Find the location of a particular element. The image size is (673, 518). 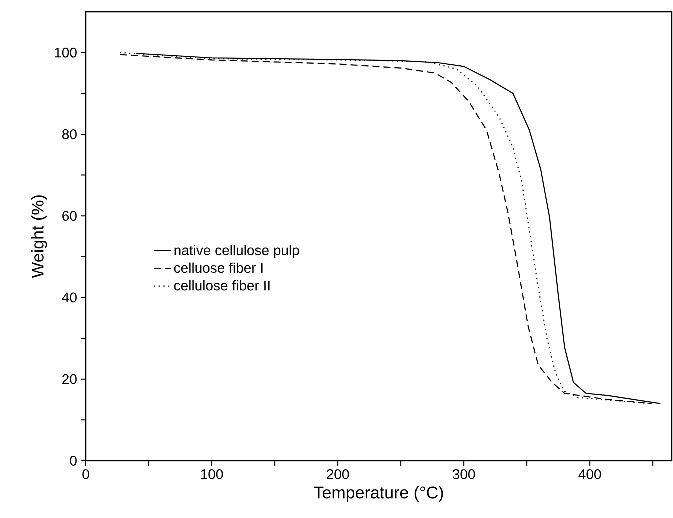

x-tick-label: 400 is located at coordinates (590, 475).